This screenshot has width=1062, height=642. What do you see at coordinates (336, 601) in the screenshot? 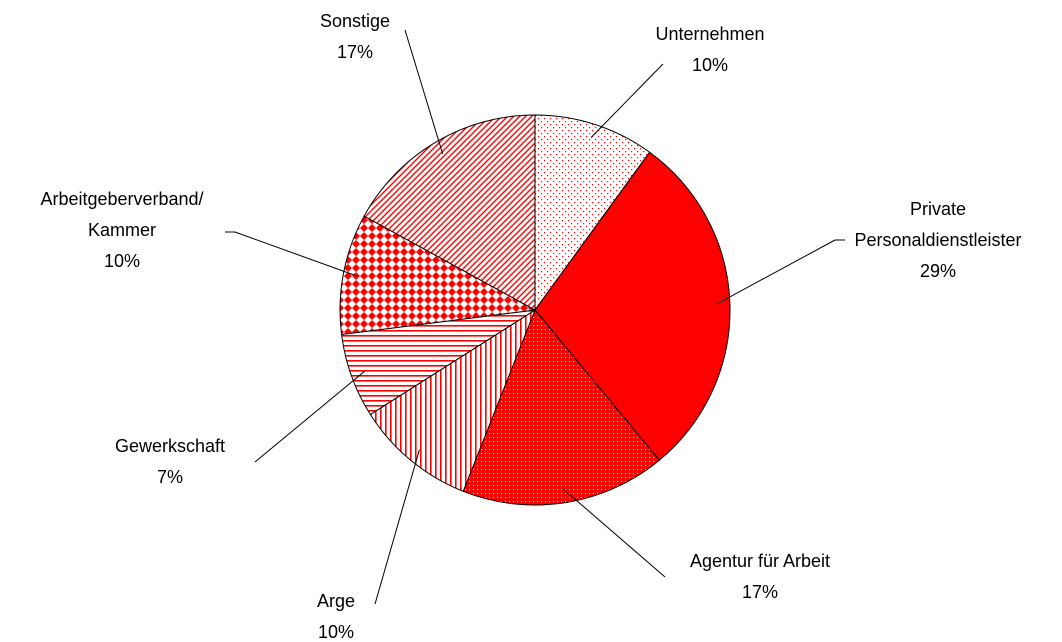
I see `slice-label: Arge` at bounding box center [336, 601].